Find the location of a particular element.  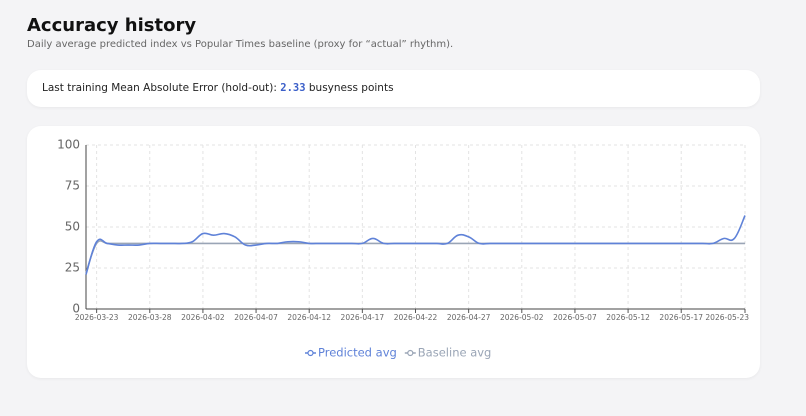

metric-unit: busyness points is located at coordinates (351, 88).